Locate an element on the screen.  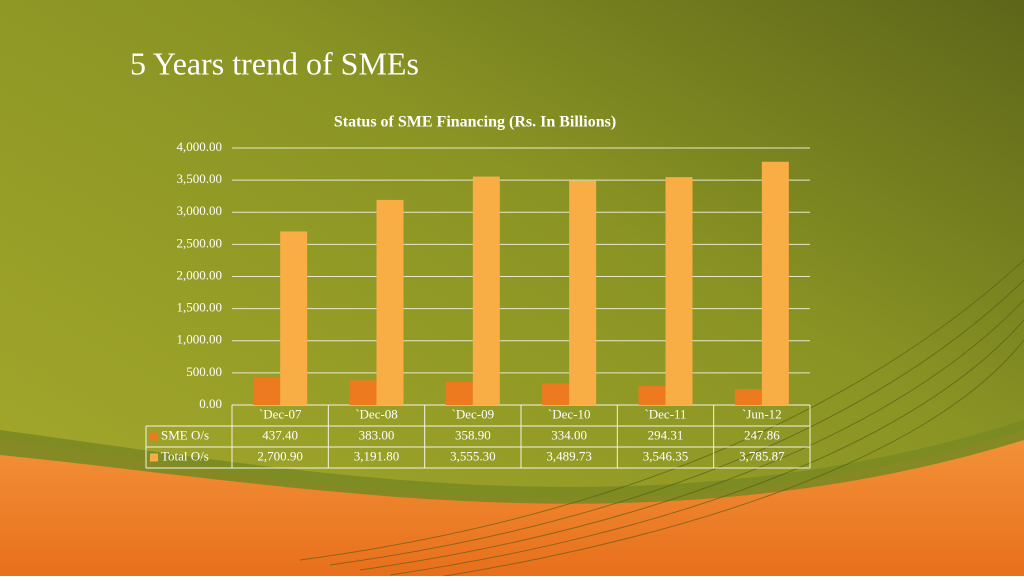
table-value: 3,489.73 is located at coordinates (569, 455).